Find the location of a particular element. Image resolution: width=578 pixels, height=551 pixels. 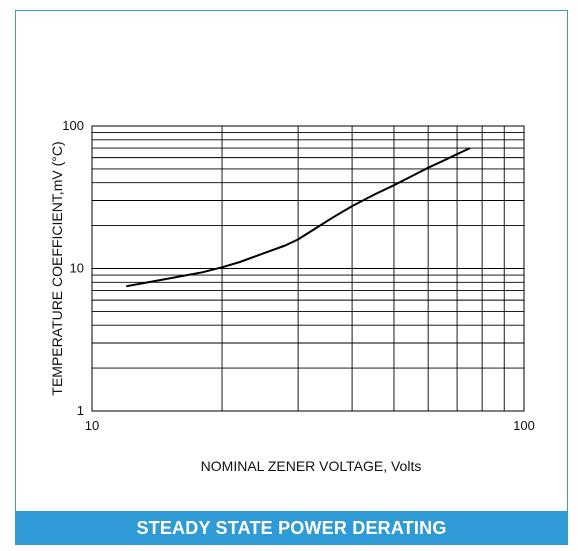

x-axis-label: NOMINAL ZENER VOLTAGE, Volts is located at coordinates (311, 466).